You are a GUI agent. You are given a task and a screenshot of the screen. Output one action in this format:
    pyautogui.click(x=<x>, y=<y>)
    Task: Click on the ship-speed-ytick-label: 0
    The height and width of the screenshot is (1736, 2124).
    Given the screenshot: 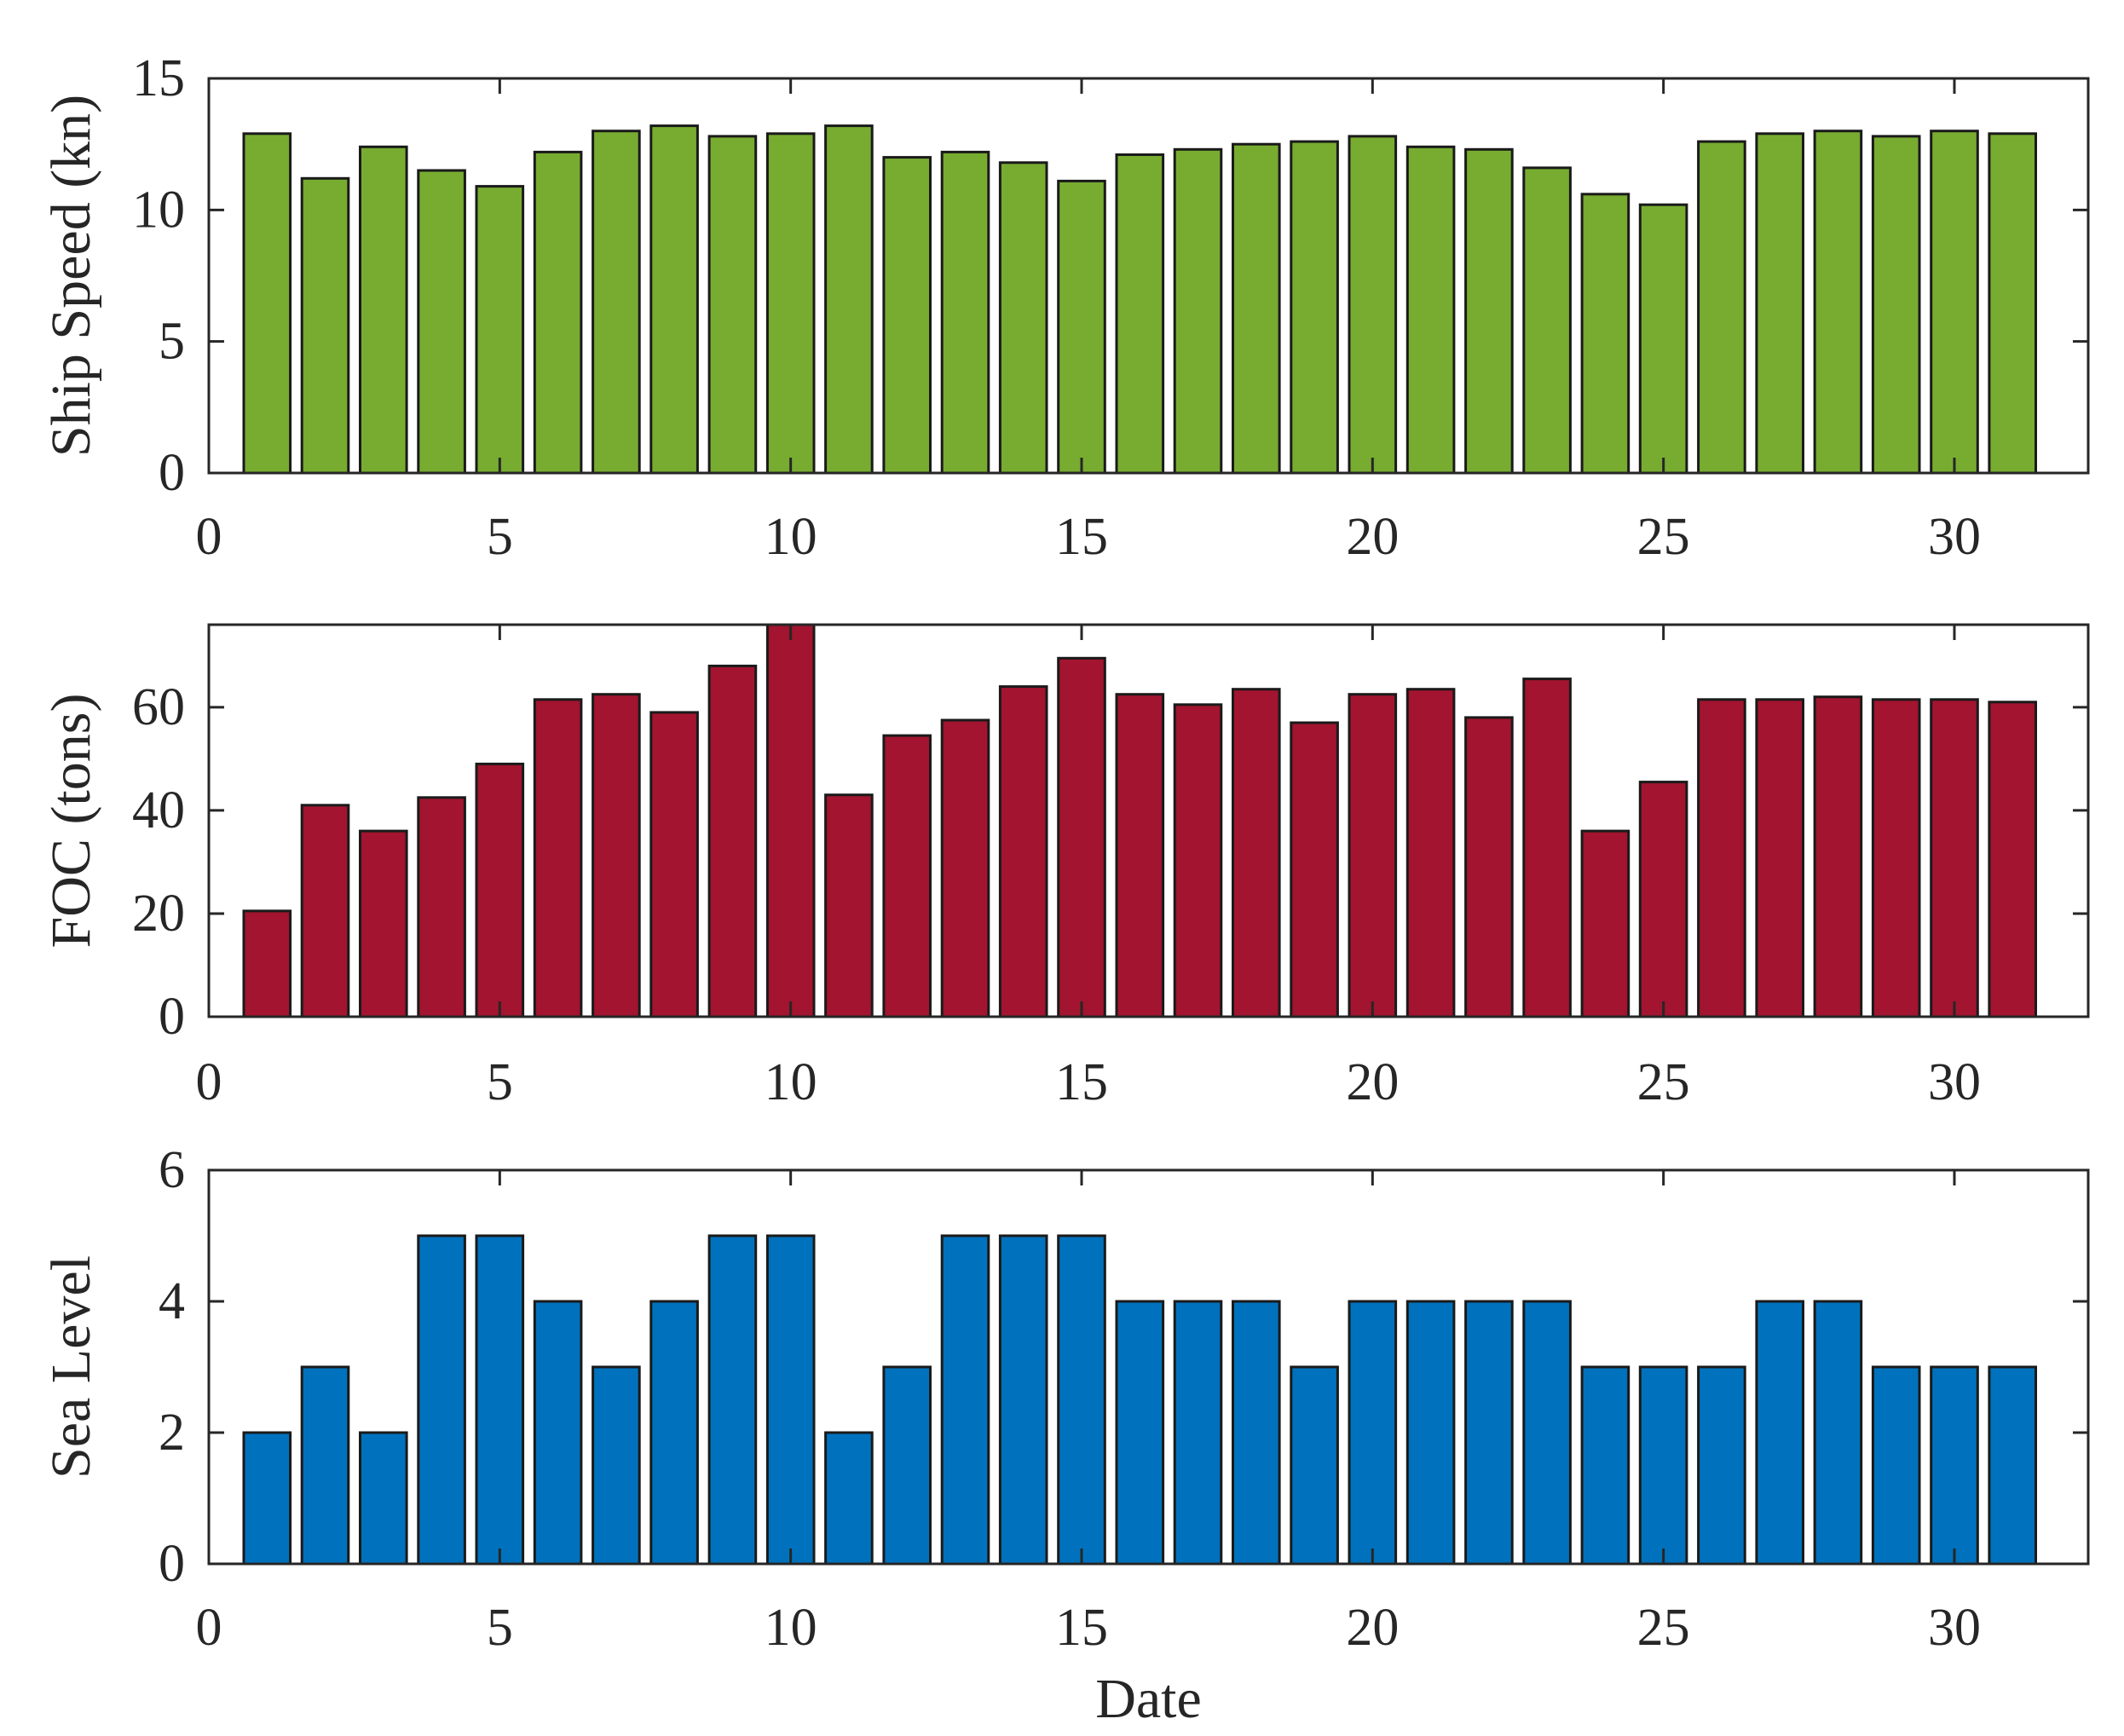 What is the action you would take?
    pyautogui.click(x=172, y=473)
    